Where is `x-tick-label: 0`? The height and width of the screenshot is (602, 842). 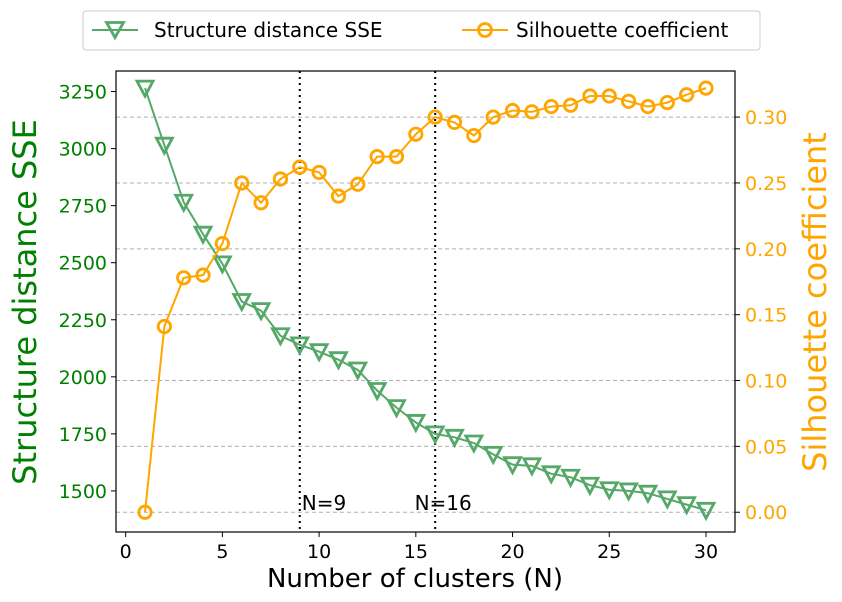 x-tick-label: 0 is located at coordinates (126, 552).